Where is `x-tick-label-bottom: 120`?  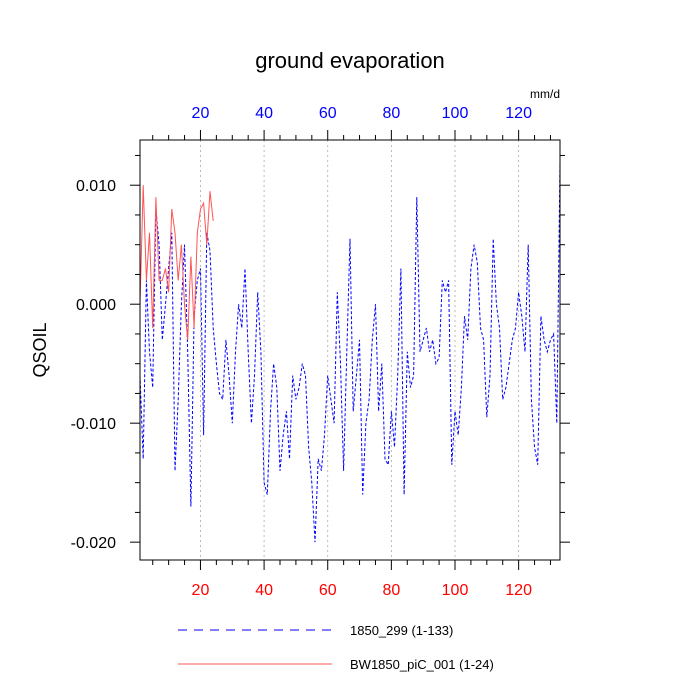
x-tick-label-bottom: 120 is located at coordinates (518, 590).